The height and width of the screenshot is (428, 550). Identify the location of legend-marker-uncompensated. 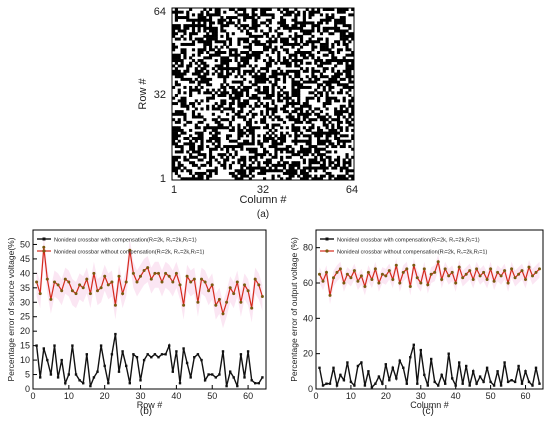
(44, 251).